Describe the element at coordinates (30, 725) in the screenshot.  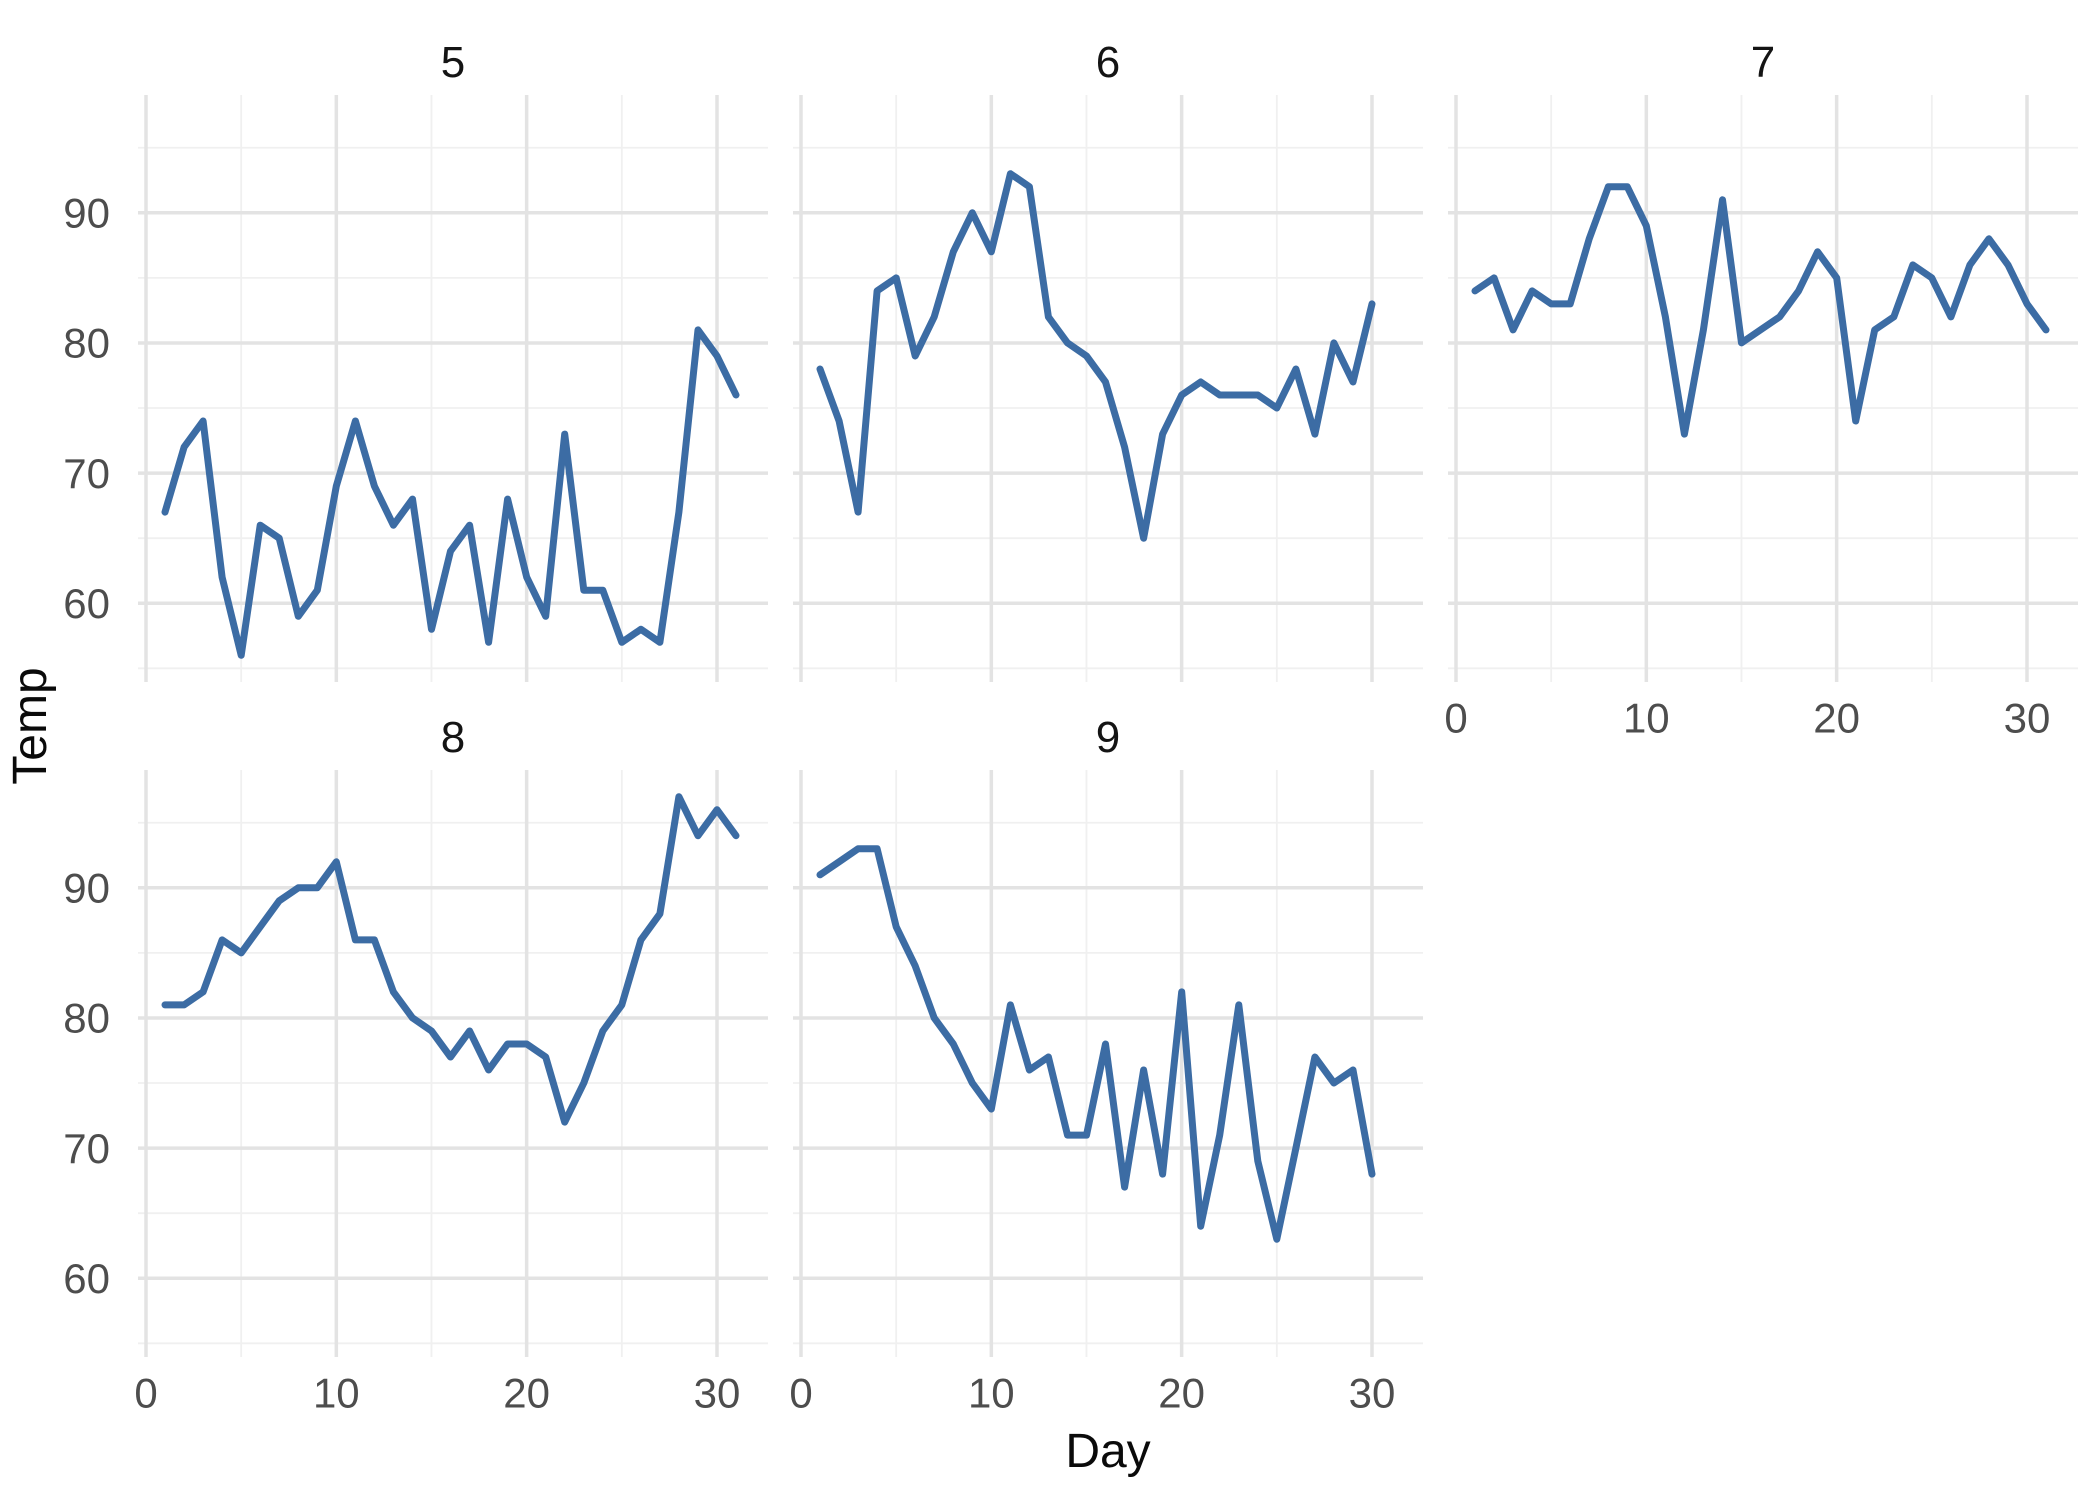
I see `y-axis-title: Temp` at that location.